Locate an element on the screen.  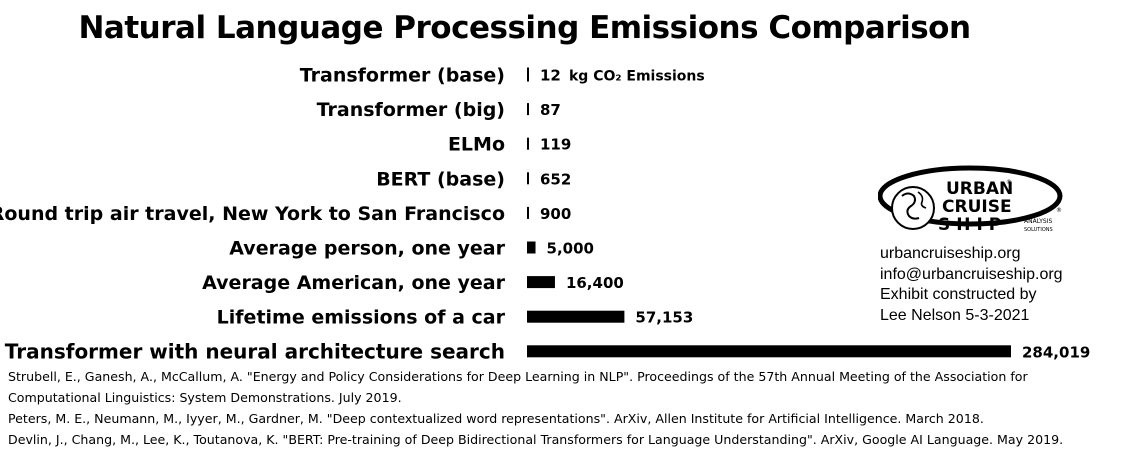
globe-icon is located at coordinates (913, 208).